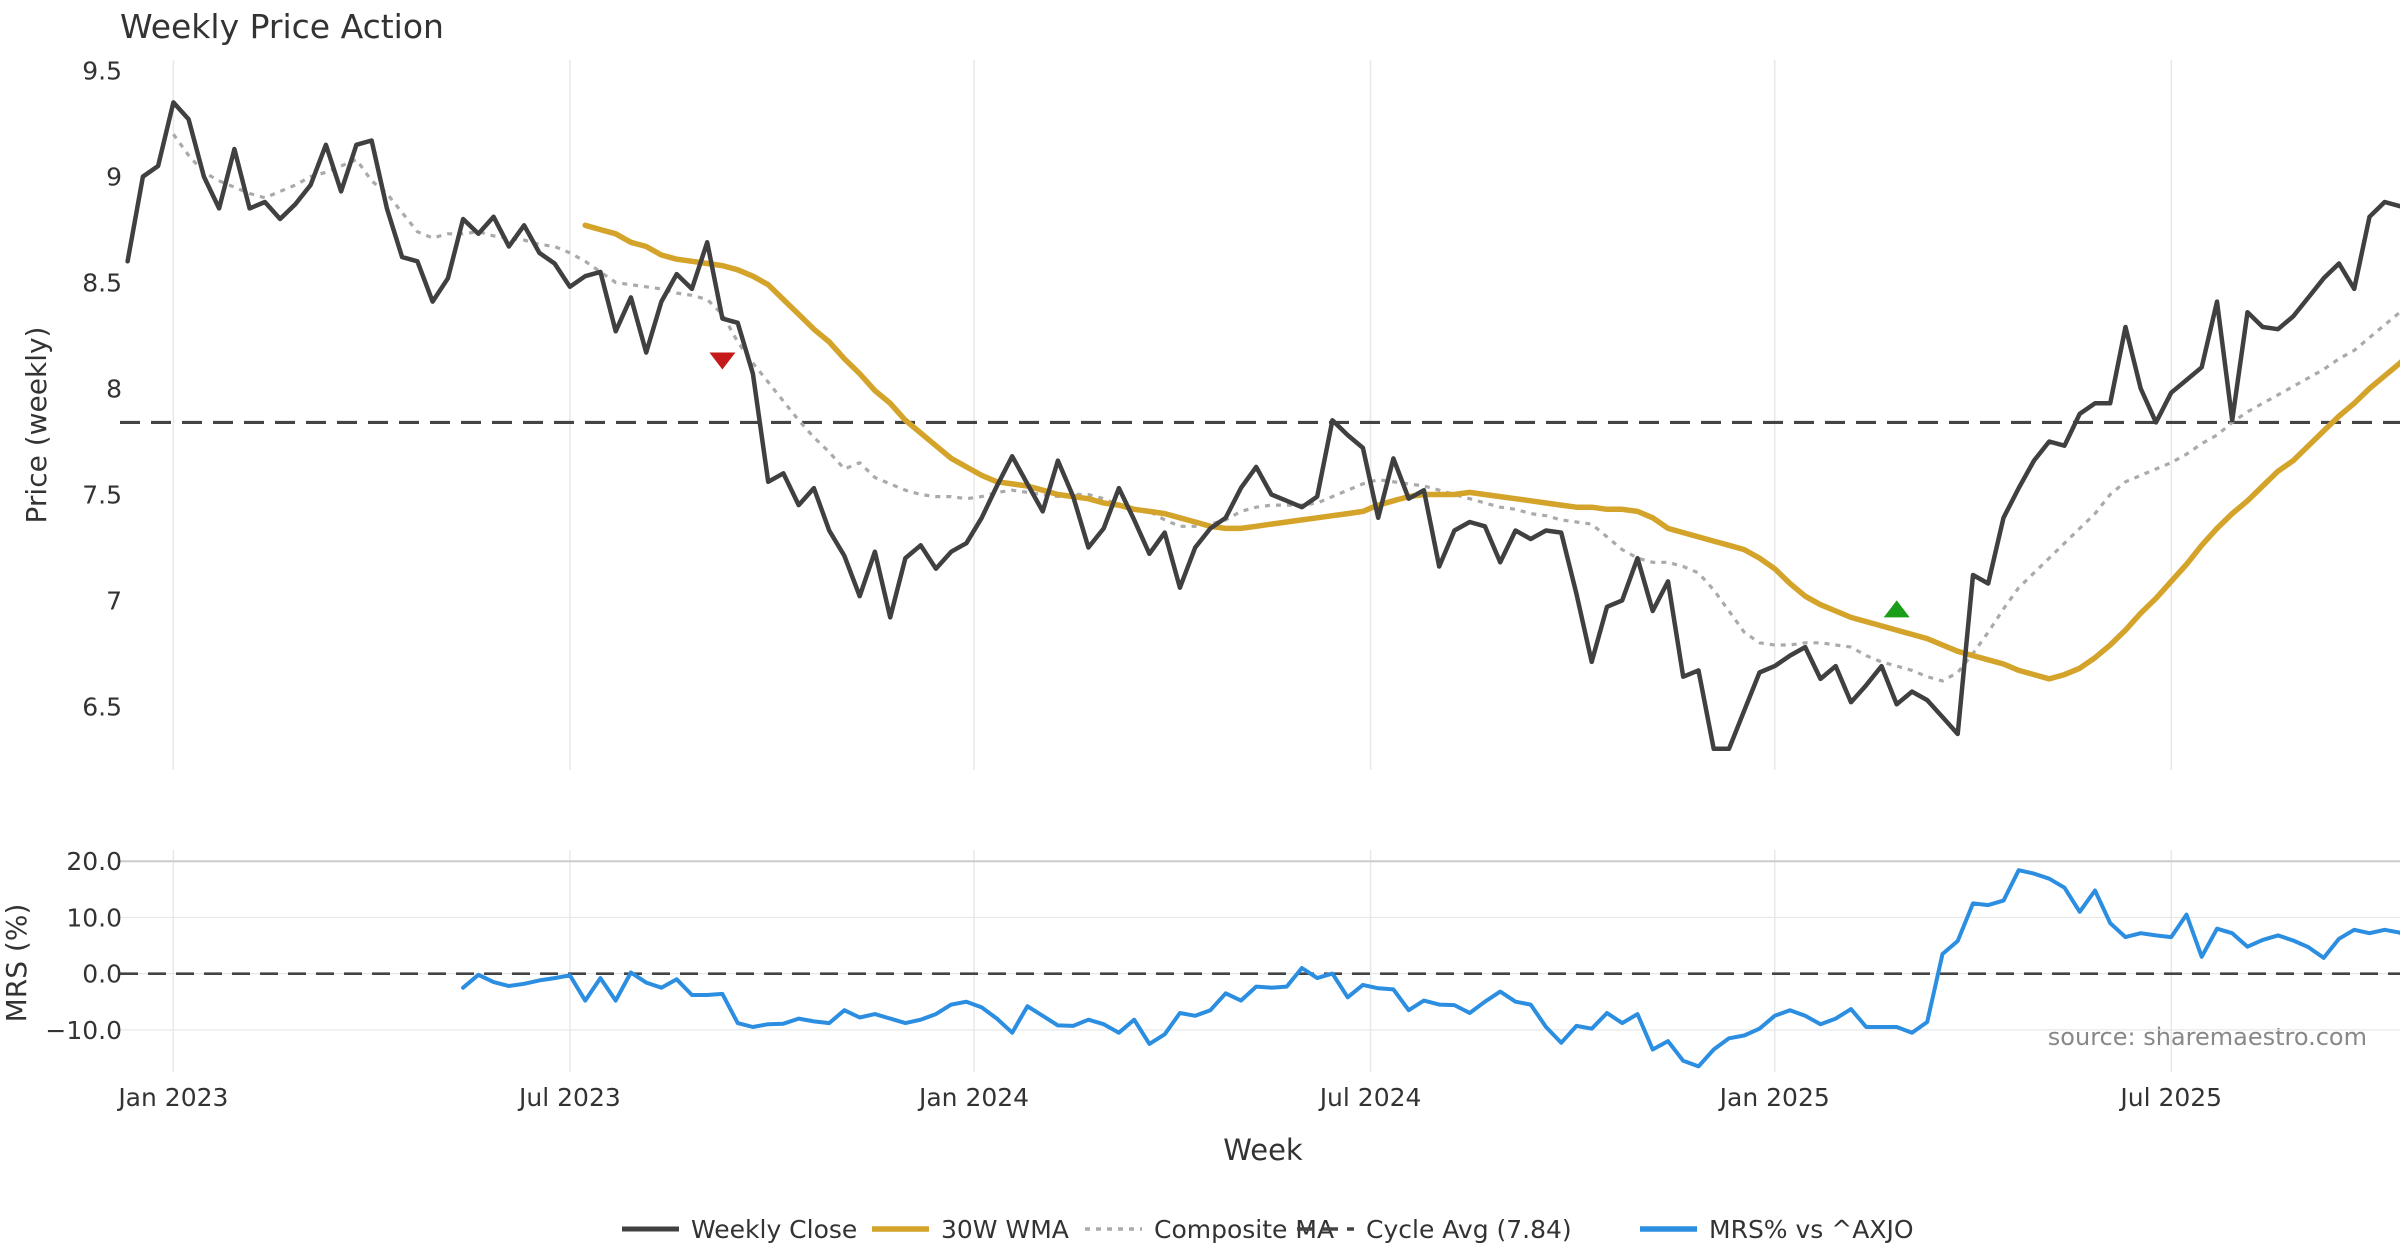 Image resolution: width=2400 pixels, height=1260 pixels. Describe the element at coordinates (114, 177) in the screenshot. I see `price-y-tick-label: 9` at that location.